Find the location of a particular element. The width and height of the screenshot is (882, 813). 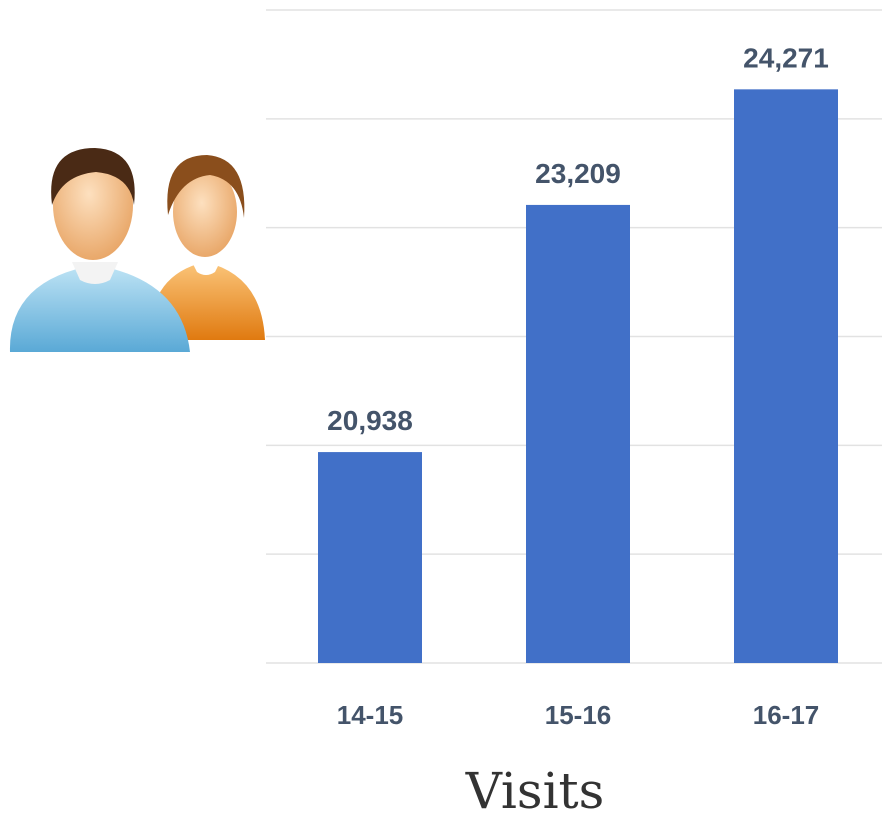

chart-title: Visits is located at coordinates (535, 787).